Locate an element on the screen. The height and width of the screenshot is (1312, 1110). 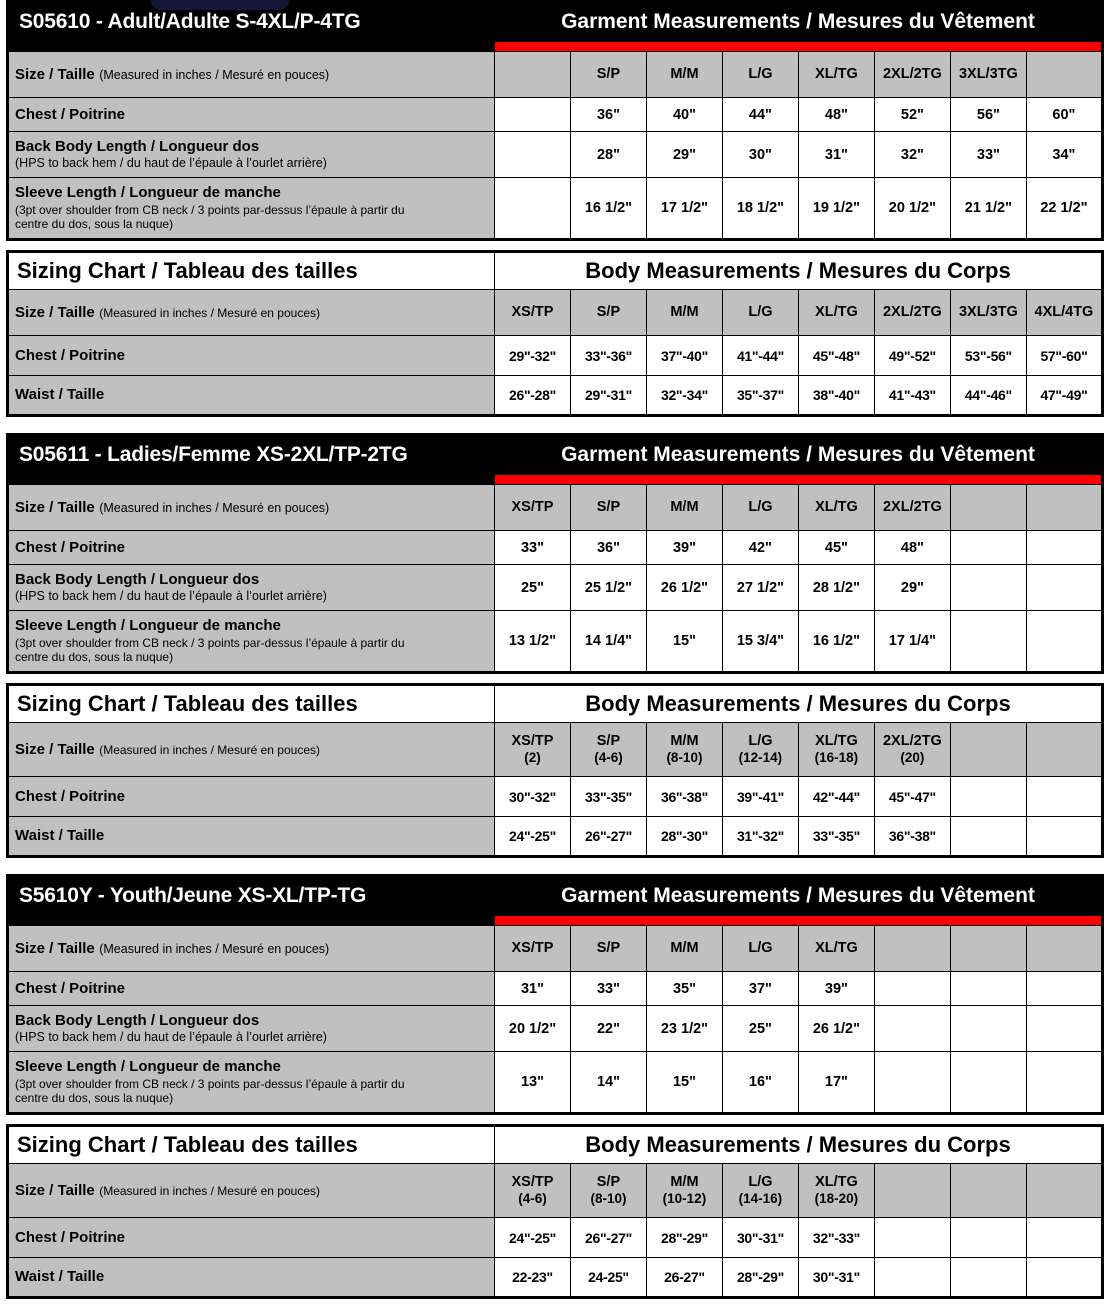
cell: 30" is located at coordinates (760, 154).